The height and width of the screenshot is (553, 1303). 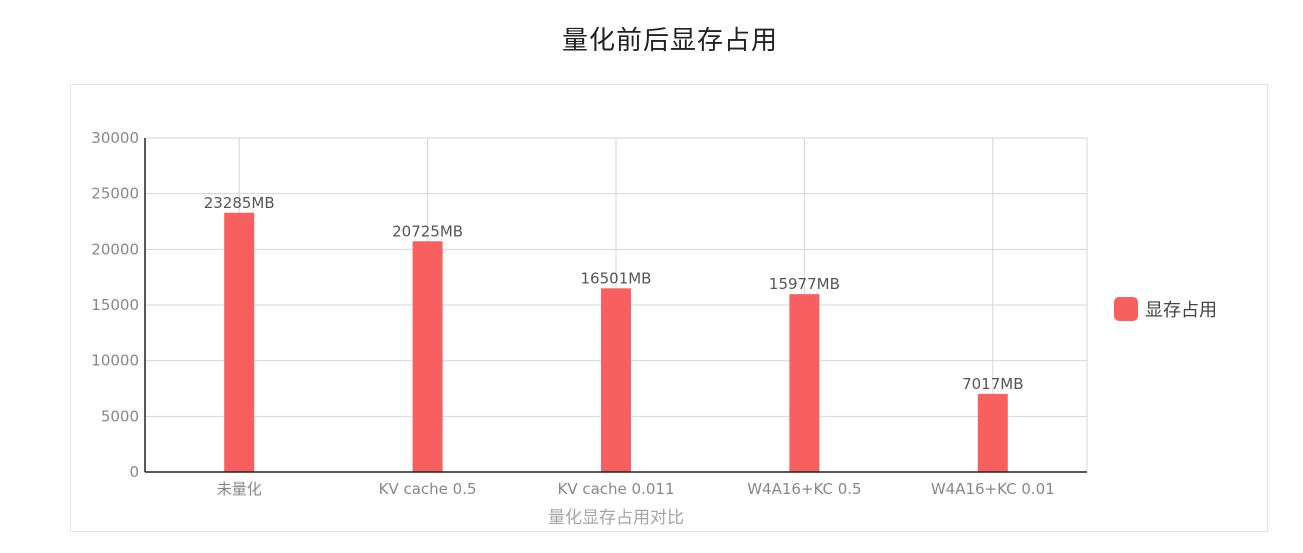 What do you see at coordinates (427, 231) in the screenshot?
I see `bar-data-label: 20725MB` at bounding box center [427, 231].